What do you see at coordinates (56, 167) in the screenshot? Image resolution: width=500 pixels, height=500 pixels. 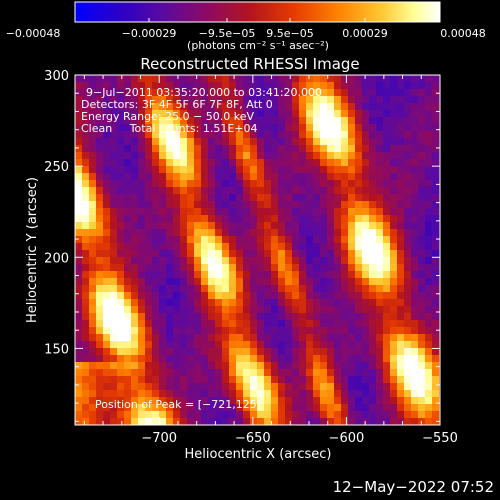 I see `y-tick-label-2: 250` at bounding box center [56, 167].